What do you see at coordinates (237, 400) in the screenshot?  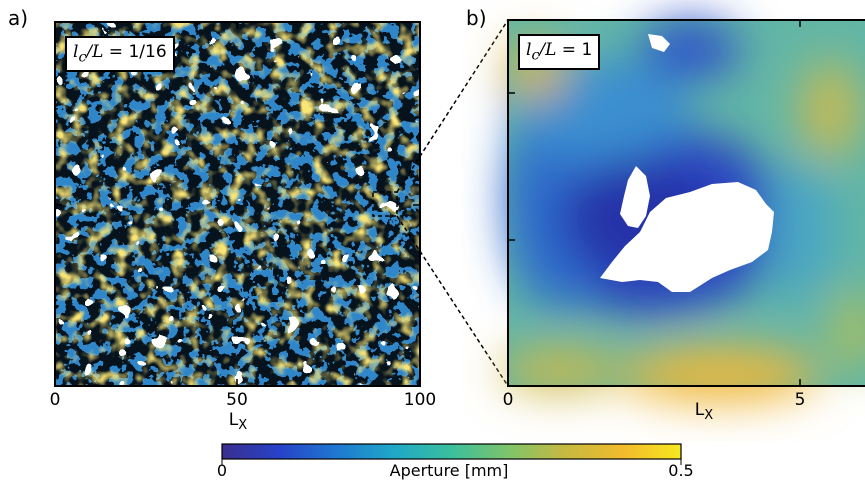 I see `panel-a-xtick-1: 50` at bounding box center [237, 400].